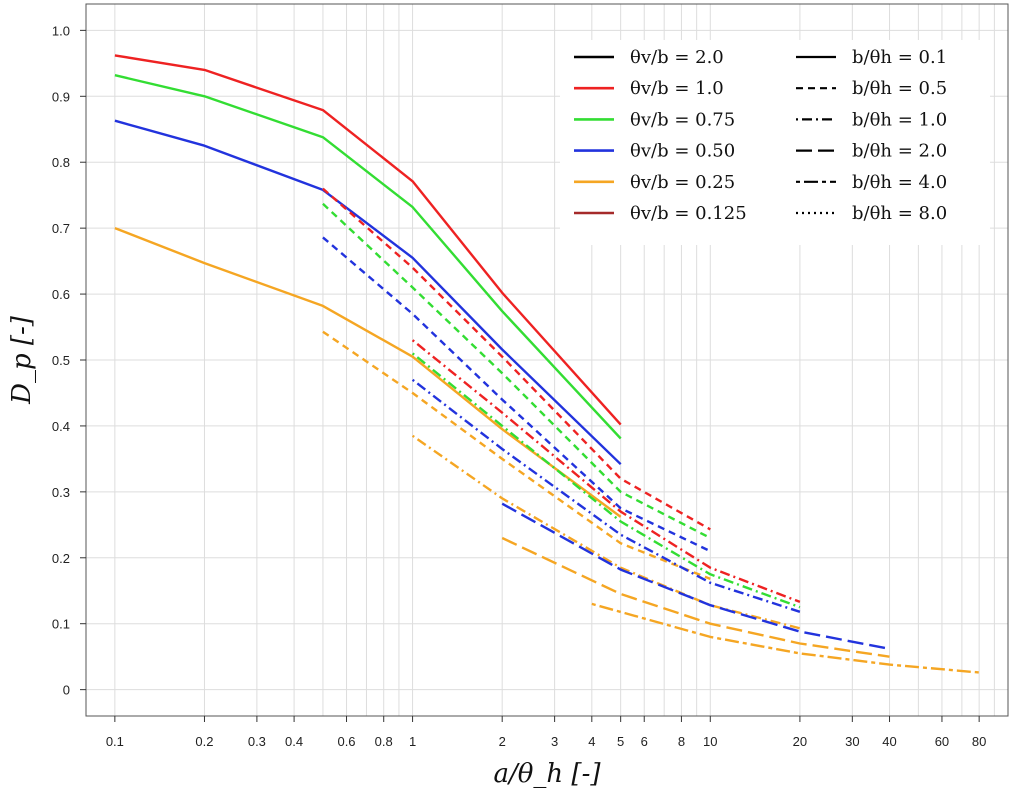 This screenshot has height=790, width=1021. What do you see at coordinates (899, 88) in the screenshot?
I see `legend-style-label: b/θh = 0.5` at bounding box center [899, 88].